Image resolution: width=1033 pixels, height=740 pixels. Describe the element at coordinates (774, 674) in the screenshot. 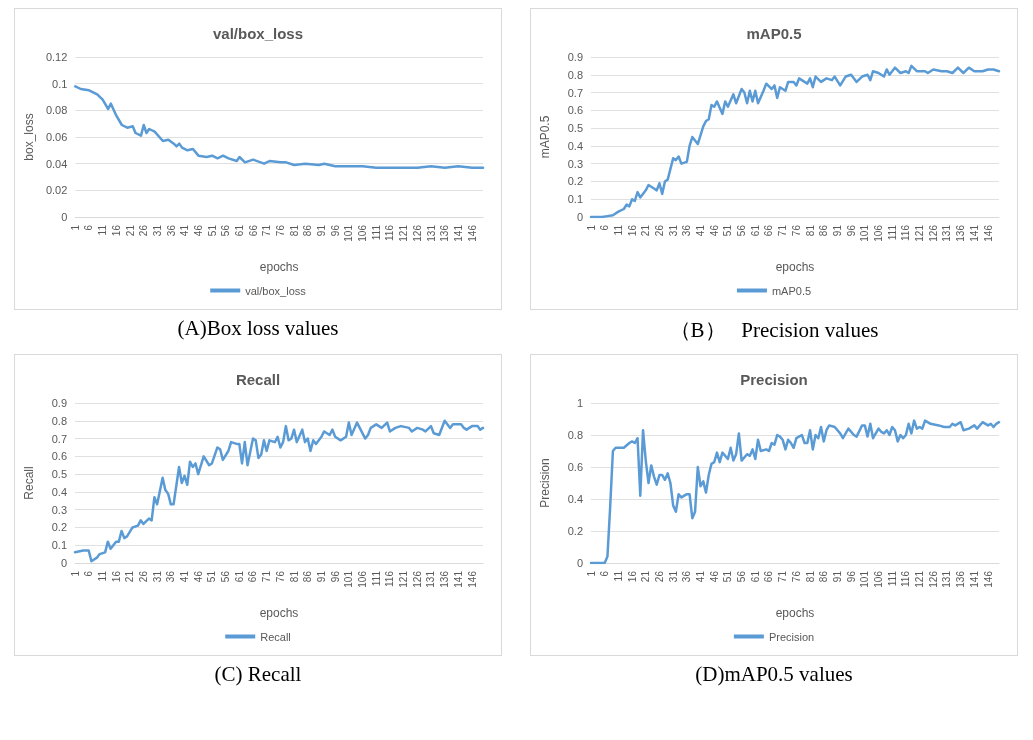

I see `text: (D)mAP0.5 values` at that location.